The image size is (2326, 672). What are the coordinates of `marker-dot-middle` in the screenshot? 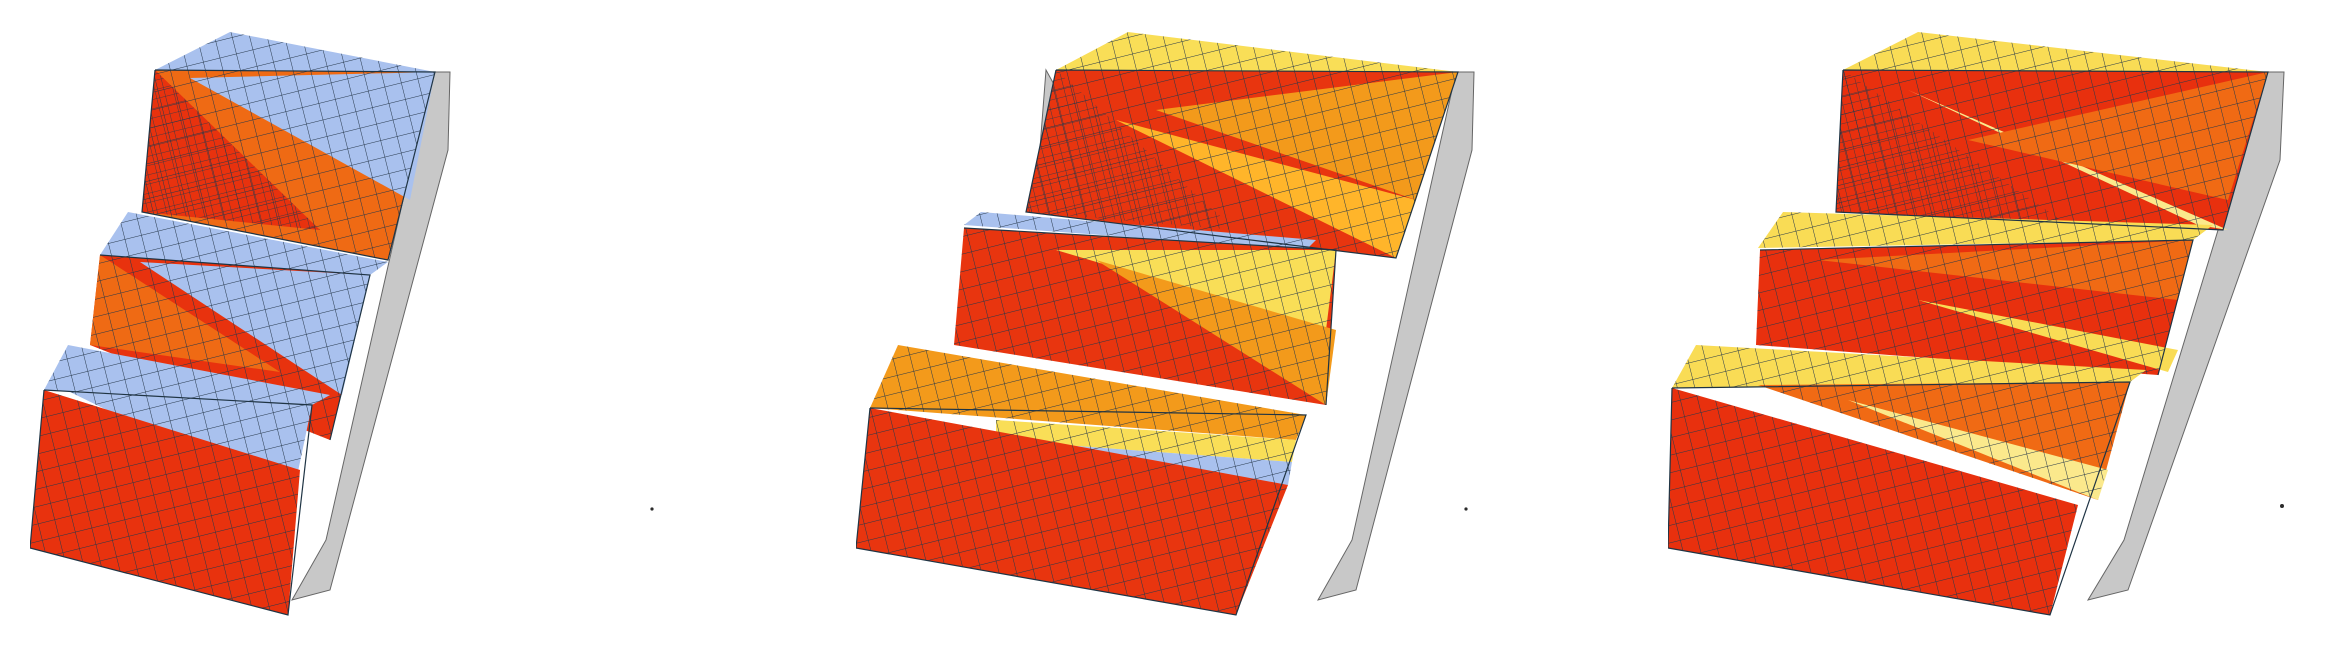 It's located at (1466, 509).